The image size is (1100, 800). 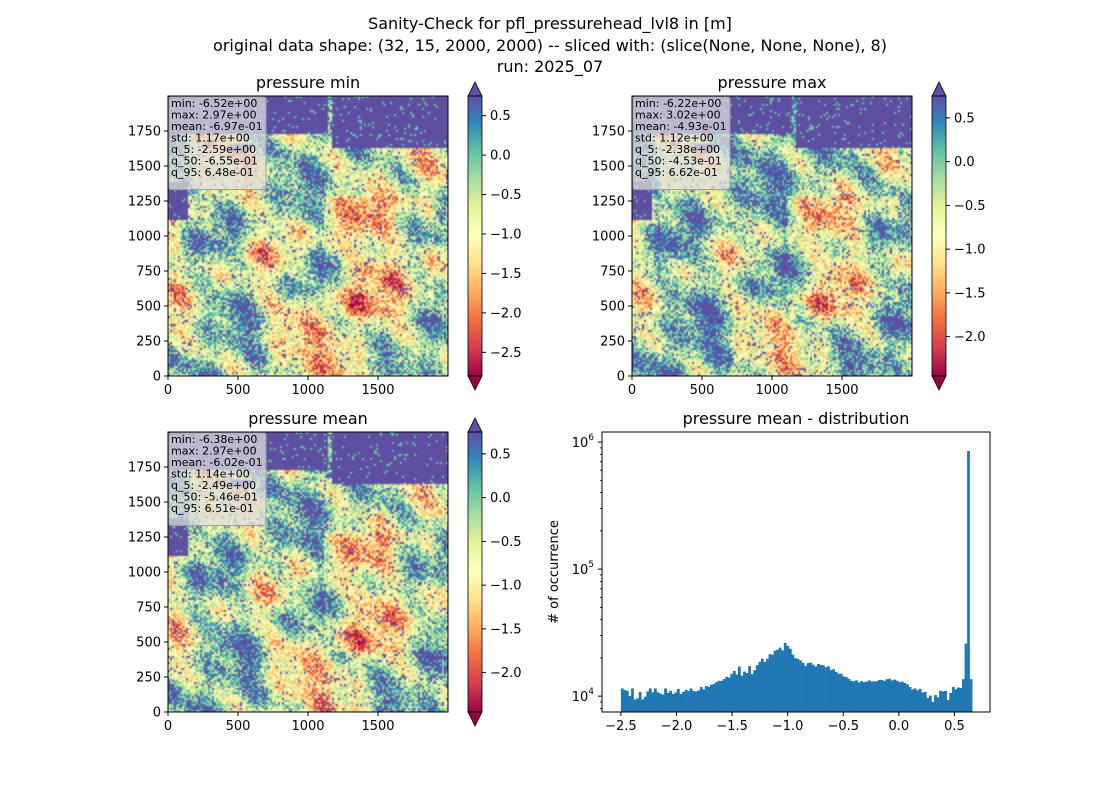 I want to click on axes-frame, so click(x=796, y=572).